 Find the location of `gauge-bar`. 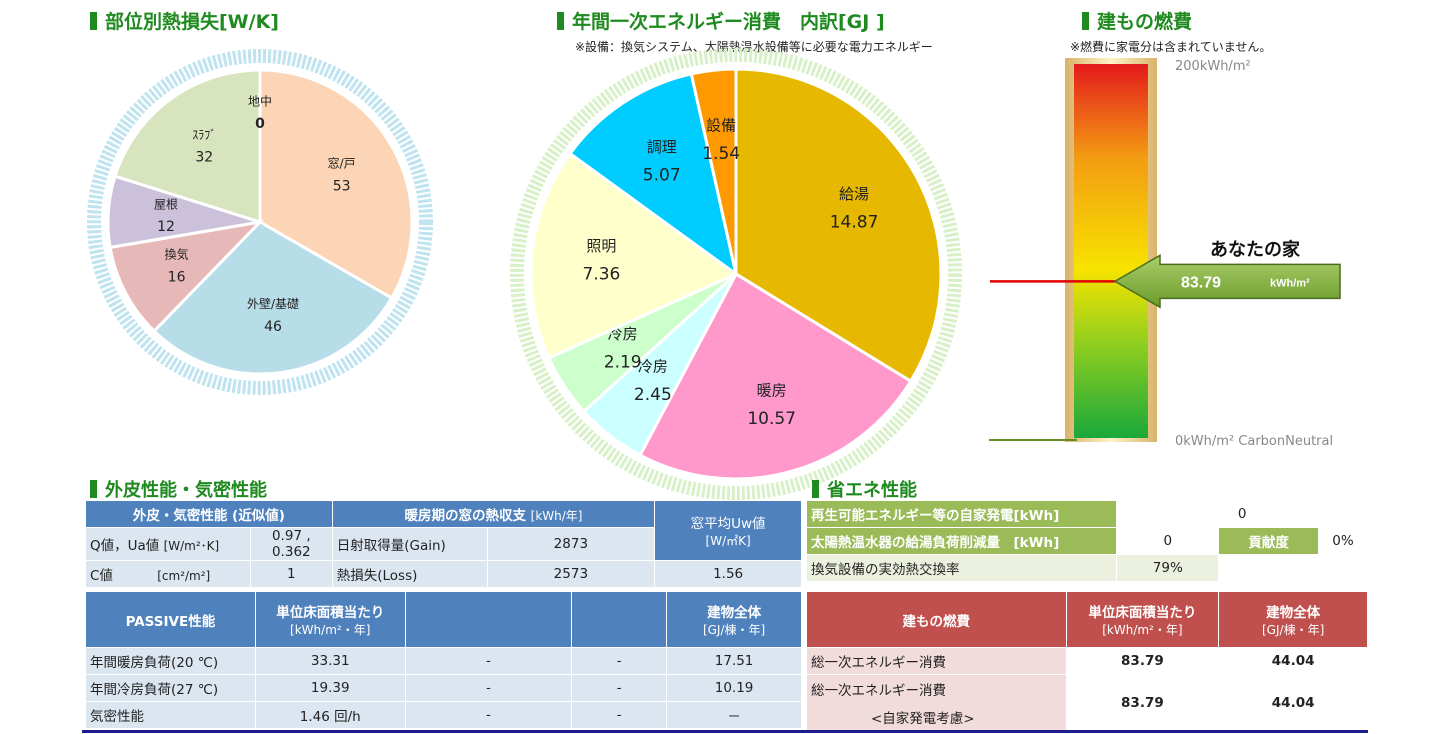

gauge-bar is located at coordinates (1111, 251).